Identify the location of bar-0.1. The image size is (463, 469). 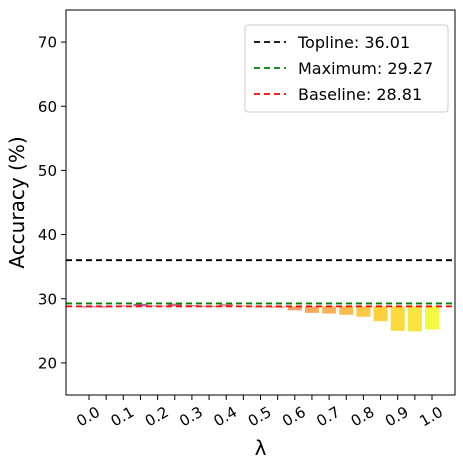
(123, 306).